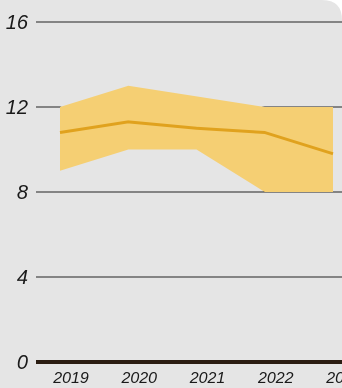 The width and height of the screenshot is (342, 388). I want to click on x-tick-label: 2022, so click(275, 378).